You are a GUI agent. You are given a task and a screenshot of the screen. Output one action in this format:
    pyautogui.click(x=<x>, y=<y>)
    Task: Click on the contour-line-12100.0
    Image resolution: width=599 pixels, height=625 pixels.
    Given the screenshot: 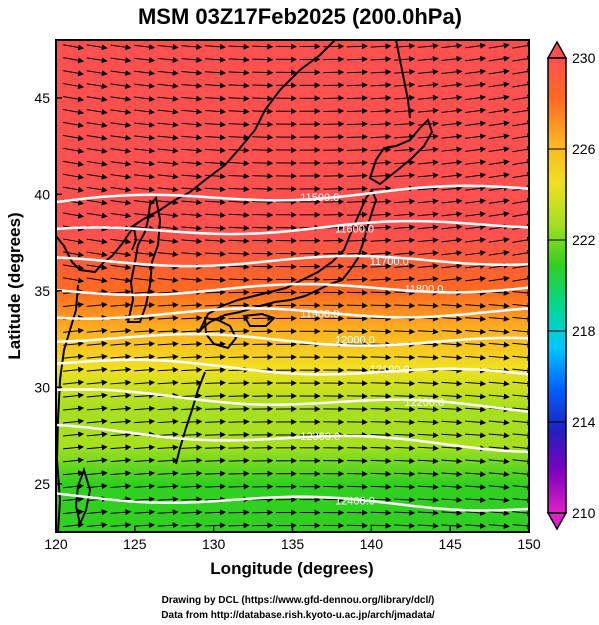 What is the action you would take?
    pyautogui.click(x=292, y=367)
    